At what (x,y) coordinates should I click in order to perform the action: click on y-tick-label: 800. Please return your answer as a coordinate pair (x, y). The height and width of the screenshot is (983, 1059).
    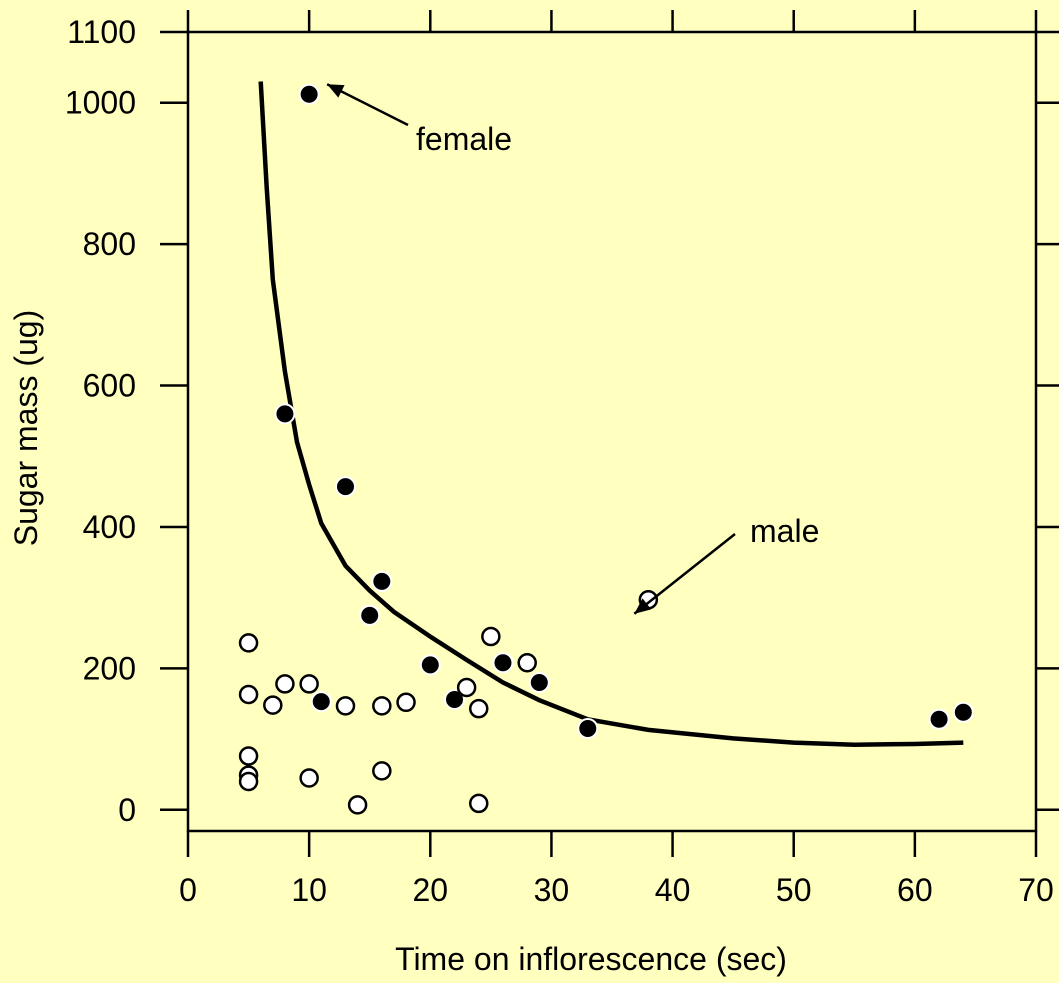
    Looking at the image, I should click on (109, 244).